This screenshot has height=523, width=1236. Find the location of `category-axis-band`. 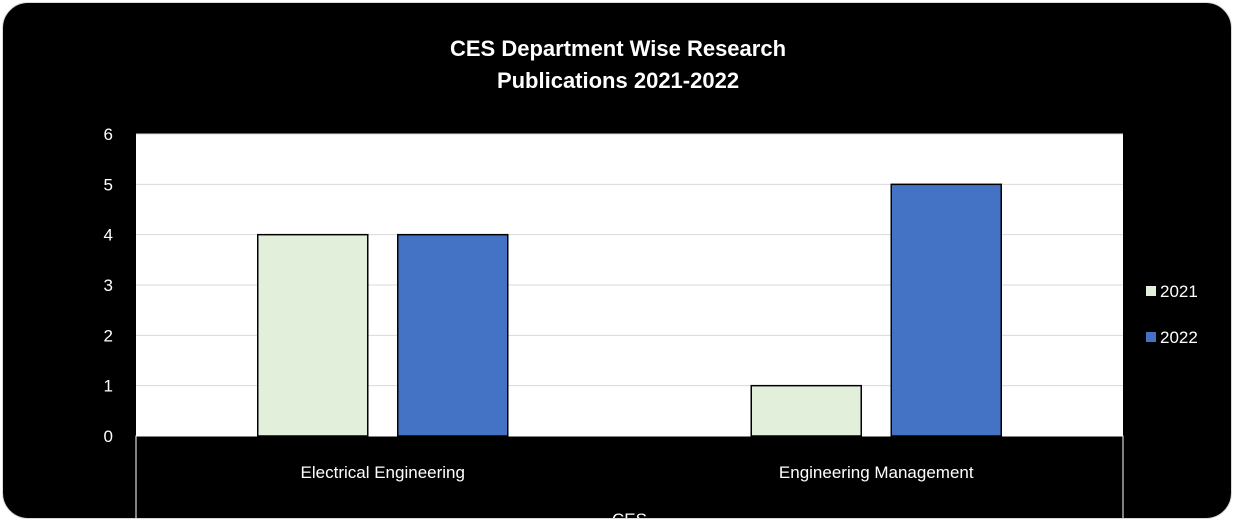

category-axis-band is located at coordinates (629, 476).